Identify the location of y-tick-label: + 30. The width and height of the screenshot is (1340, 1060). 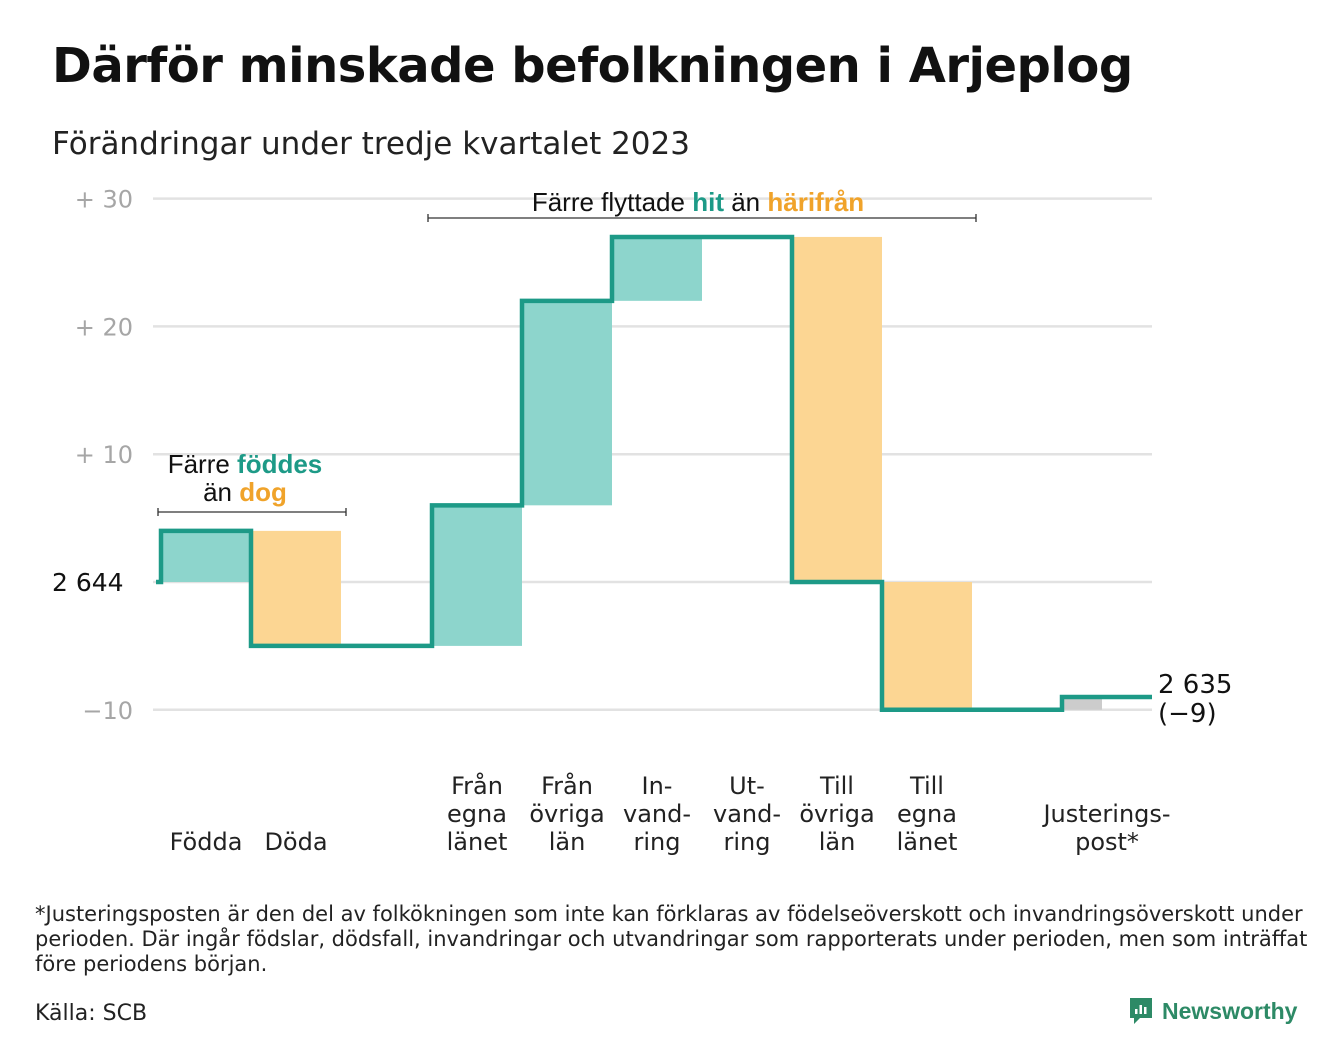
(104, 200).